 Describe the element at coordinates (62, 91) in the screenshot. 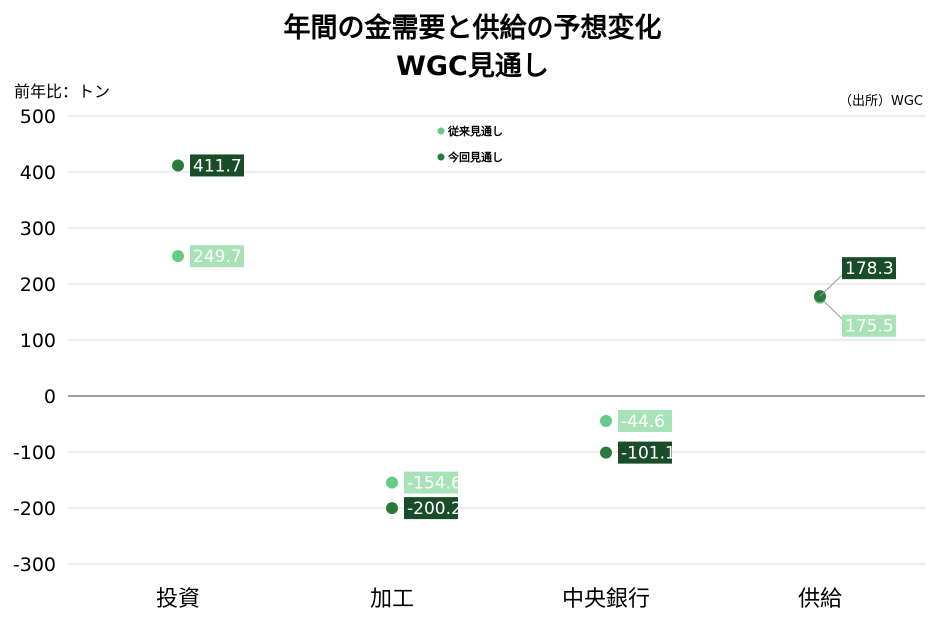

I see `y-axis-unit-label: 前年比：トン` at that location.